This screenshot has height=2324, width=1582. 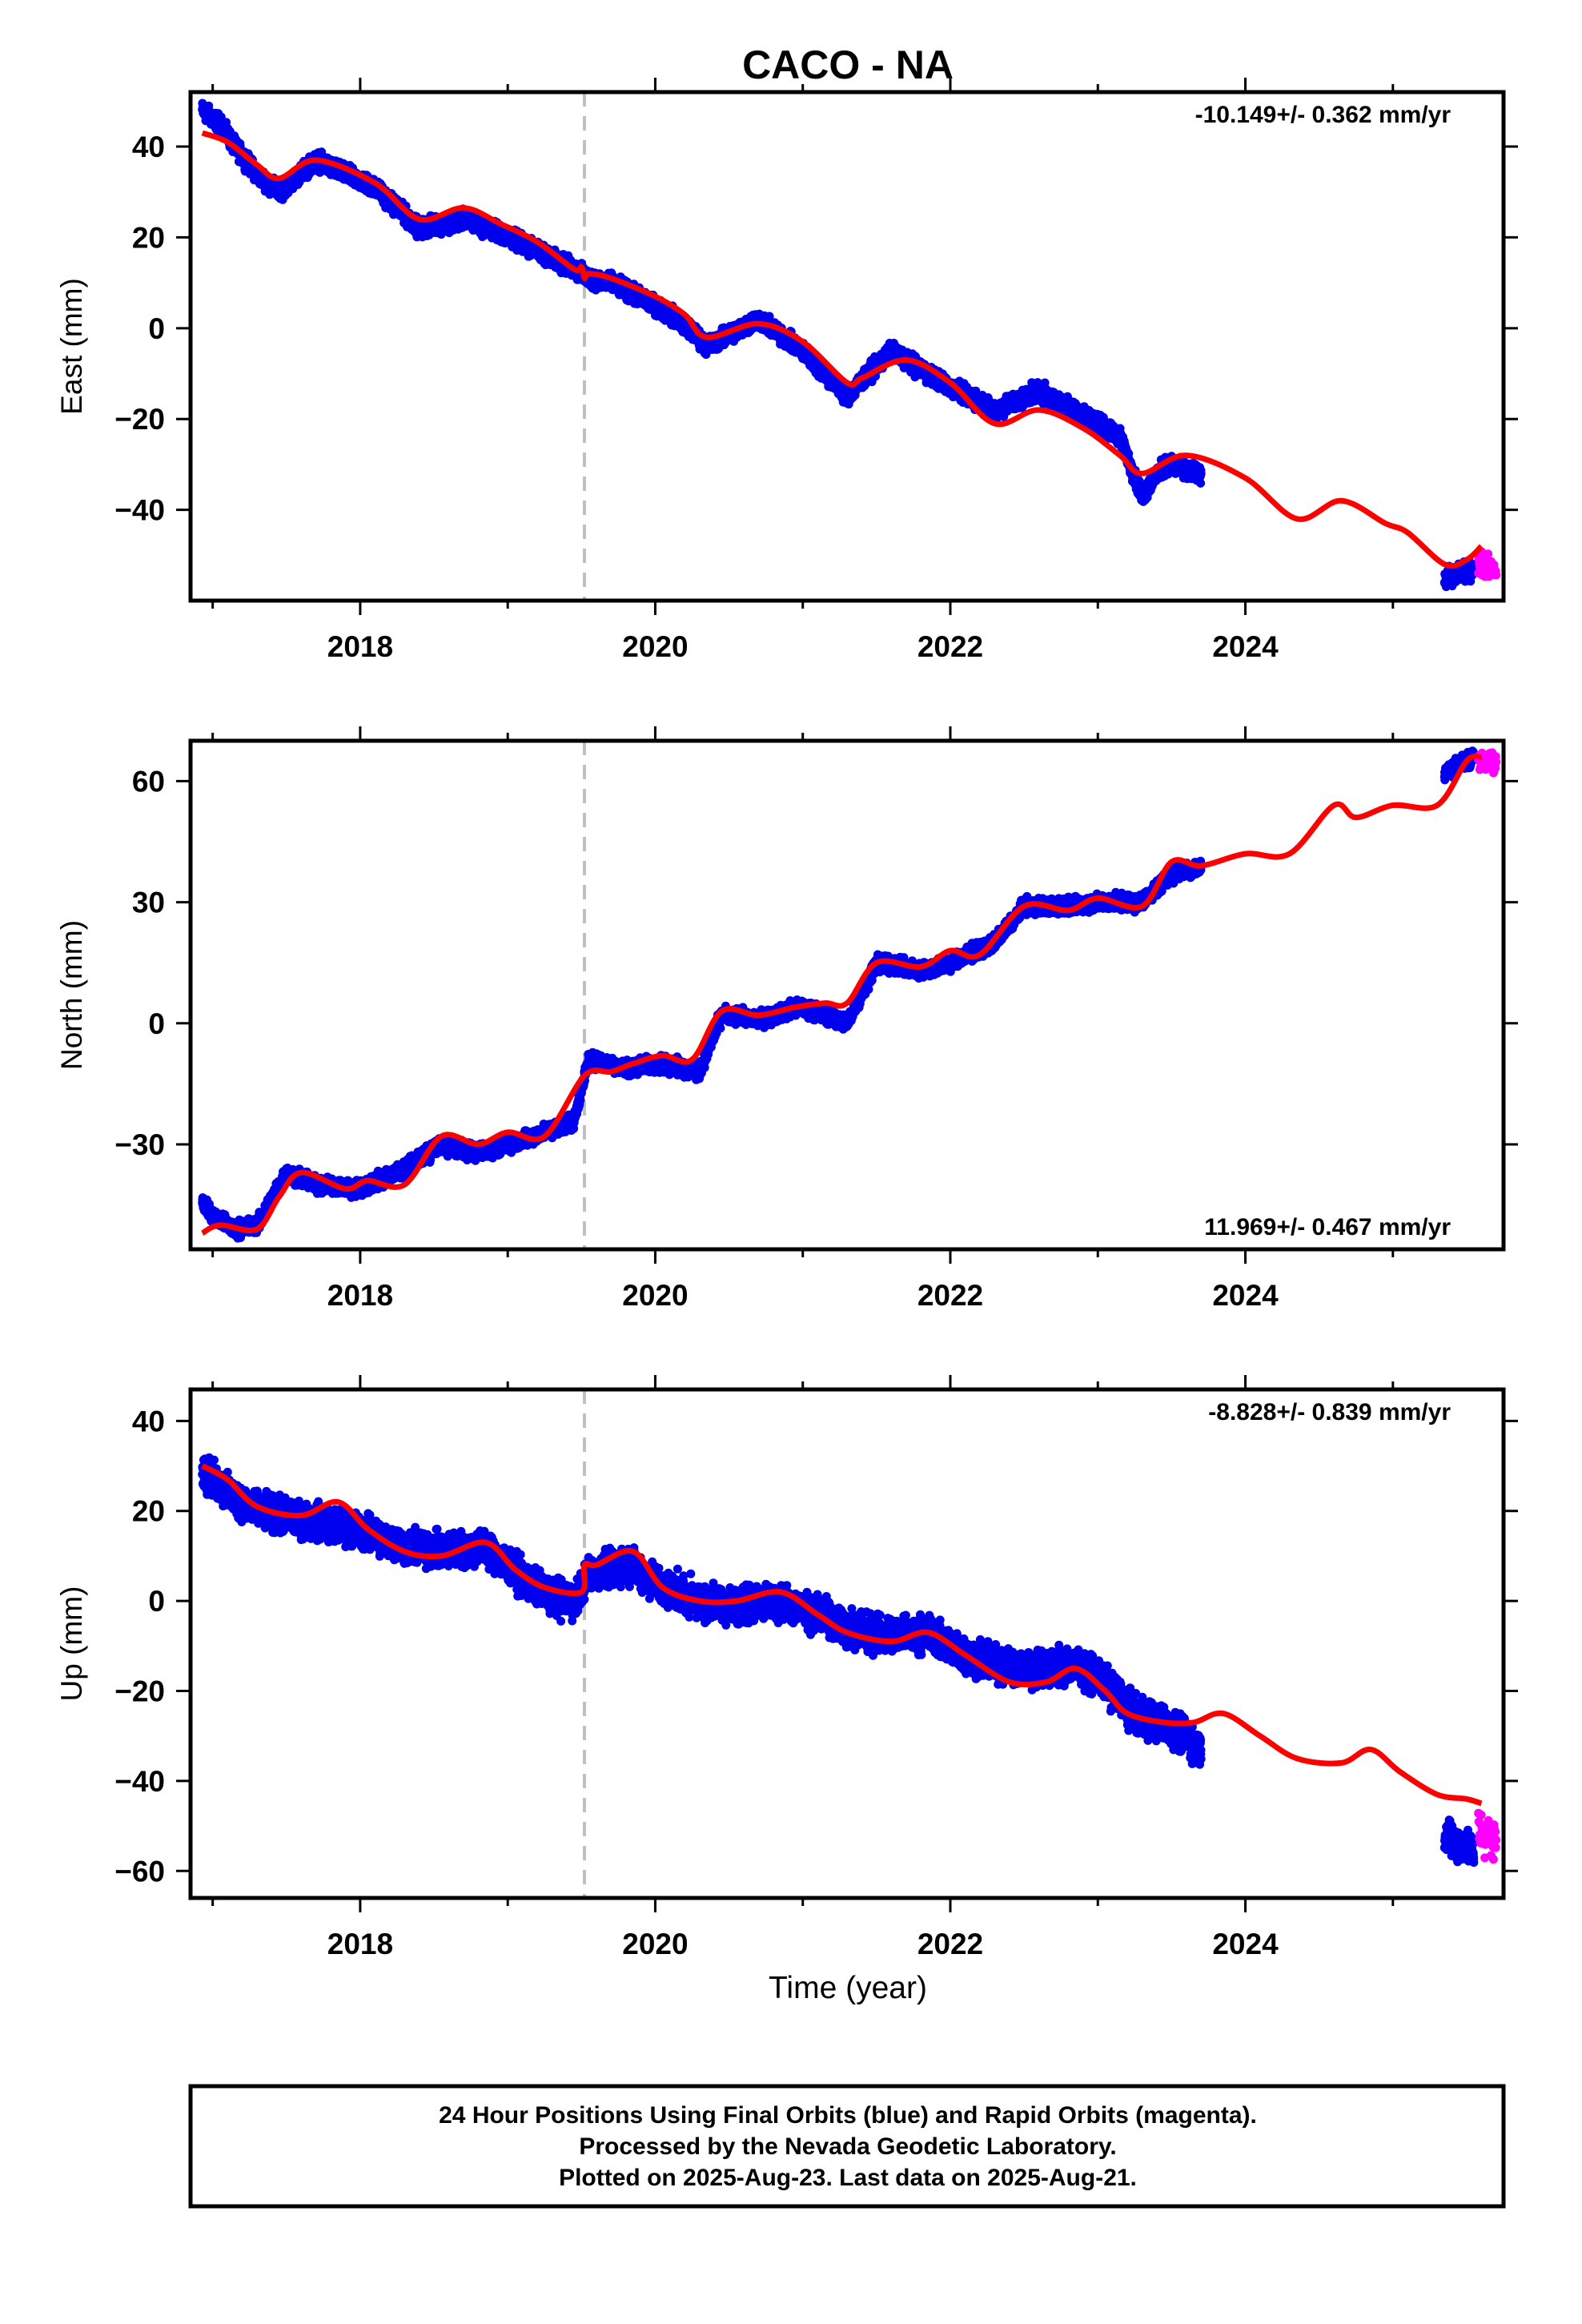 I want to click on chart-title: CACO - NA, so click(x=848, y=64).